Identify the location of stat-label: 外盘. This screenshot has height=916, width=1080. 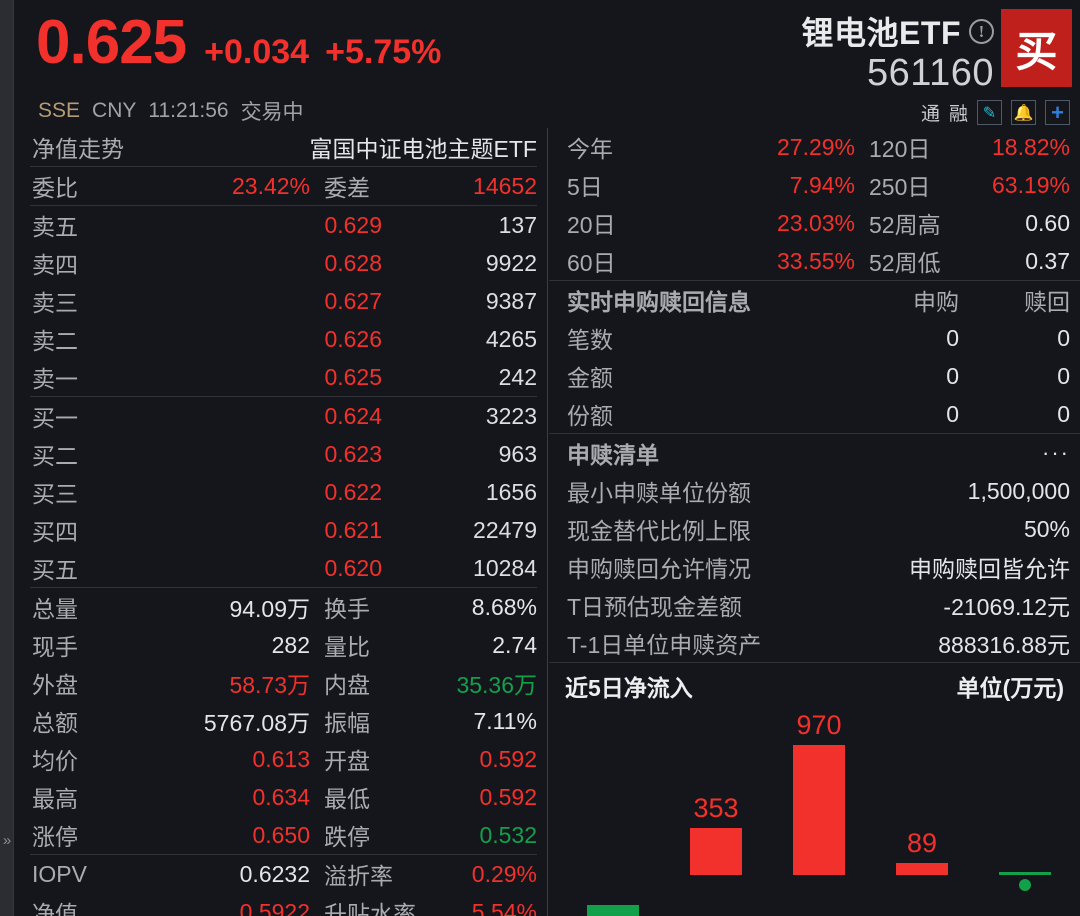
(55, 685).